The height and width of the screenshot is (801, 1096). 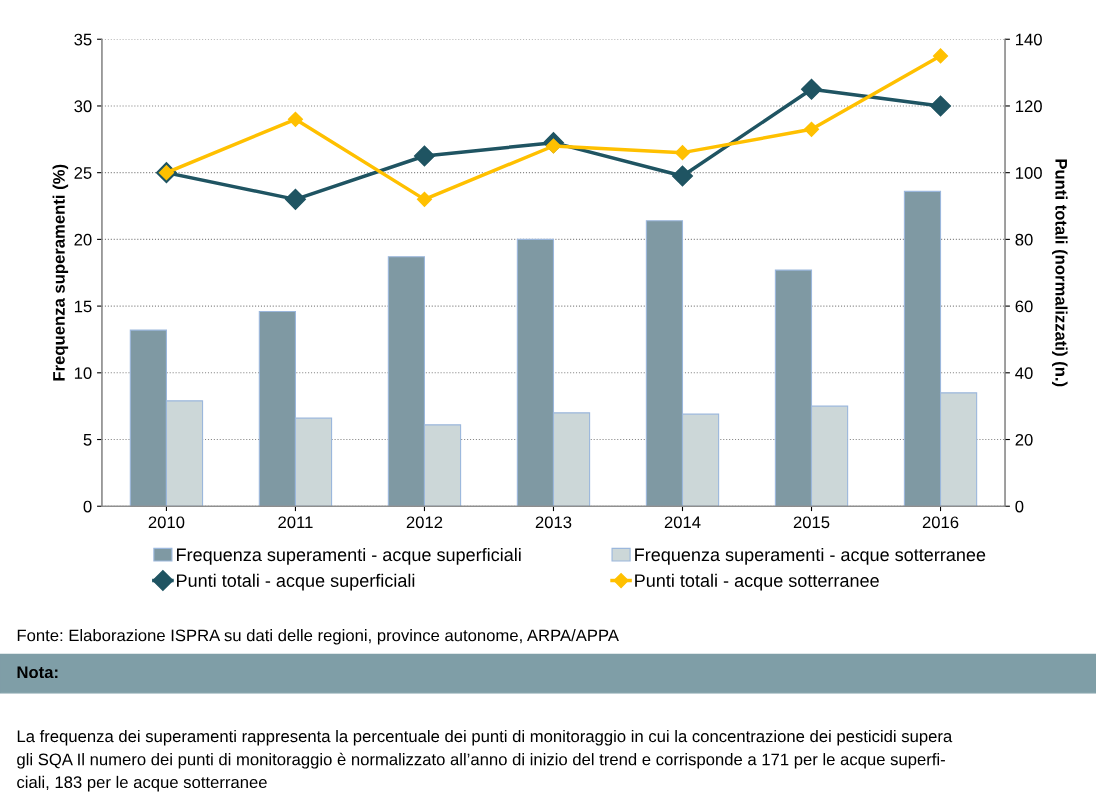 I want to click on y2-tick-label: 80, so click(x=1024, y=239).